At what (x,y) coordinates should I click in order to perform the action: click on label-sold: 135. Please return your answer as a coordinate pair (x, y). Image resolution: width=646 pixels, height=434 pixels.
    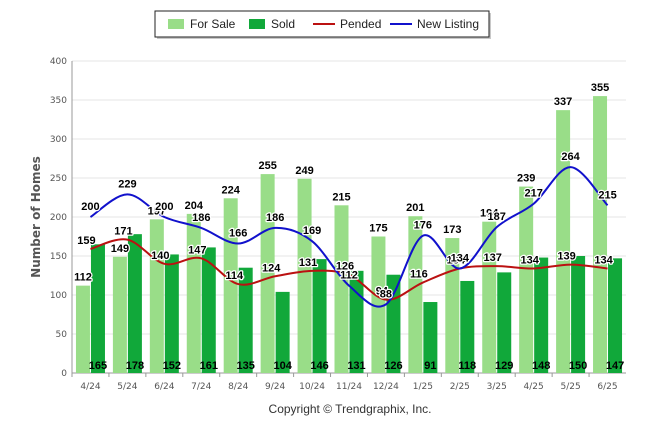
    Looking at the image, I should click on (246, 366).